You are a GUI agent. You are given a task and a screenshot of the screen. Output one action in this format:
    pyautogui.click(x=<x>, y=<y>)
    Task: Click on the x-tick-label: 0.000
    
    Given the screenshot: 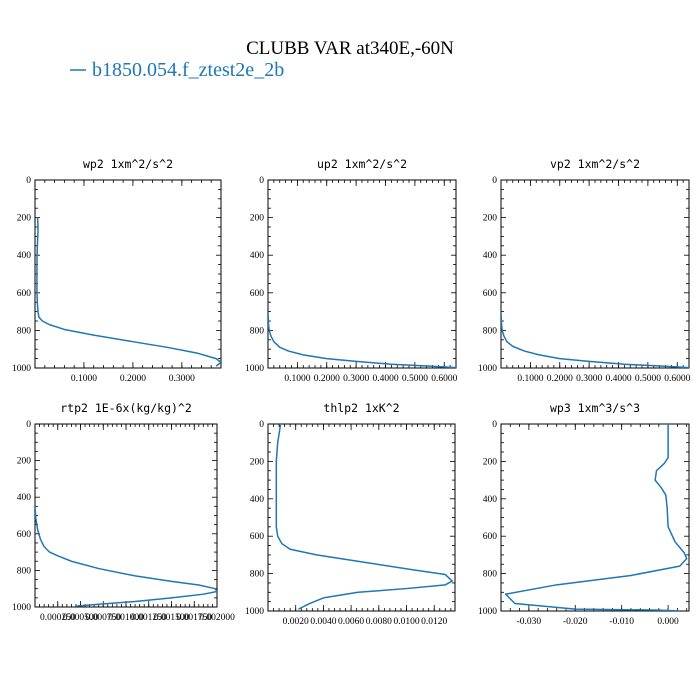 What is the action you would take?
    pyautogui.click(x=668, y=622)
    